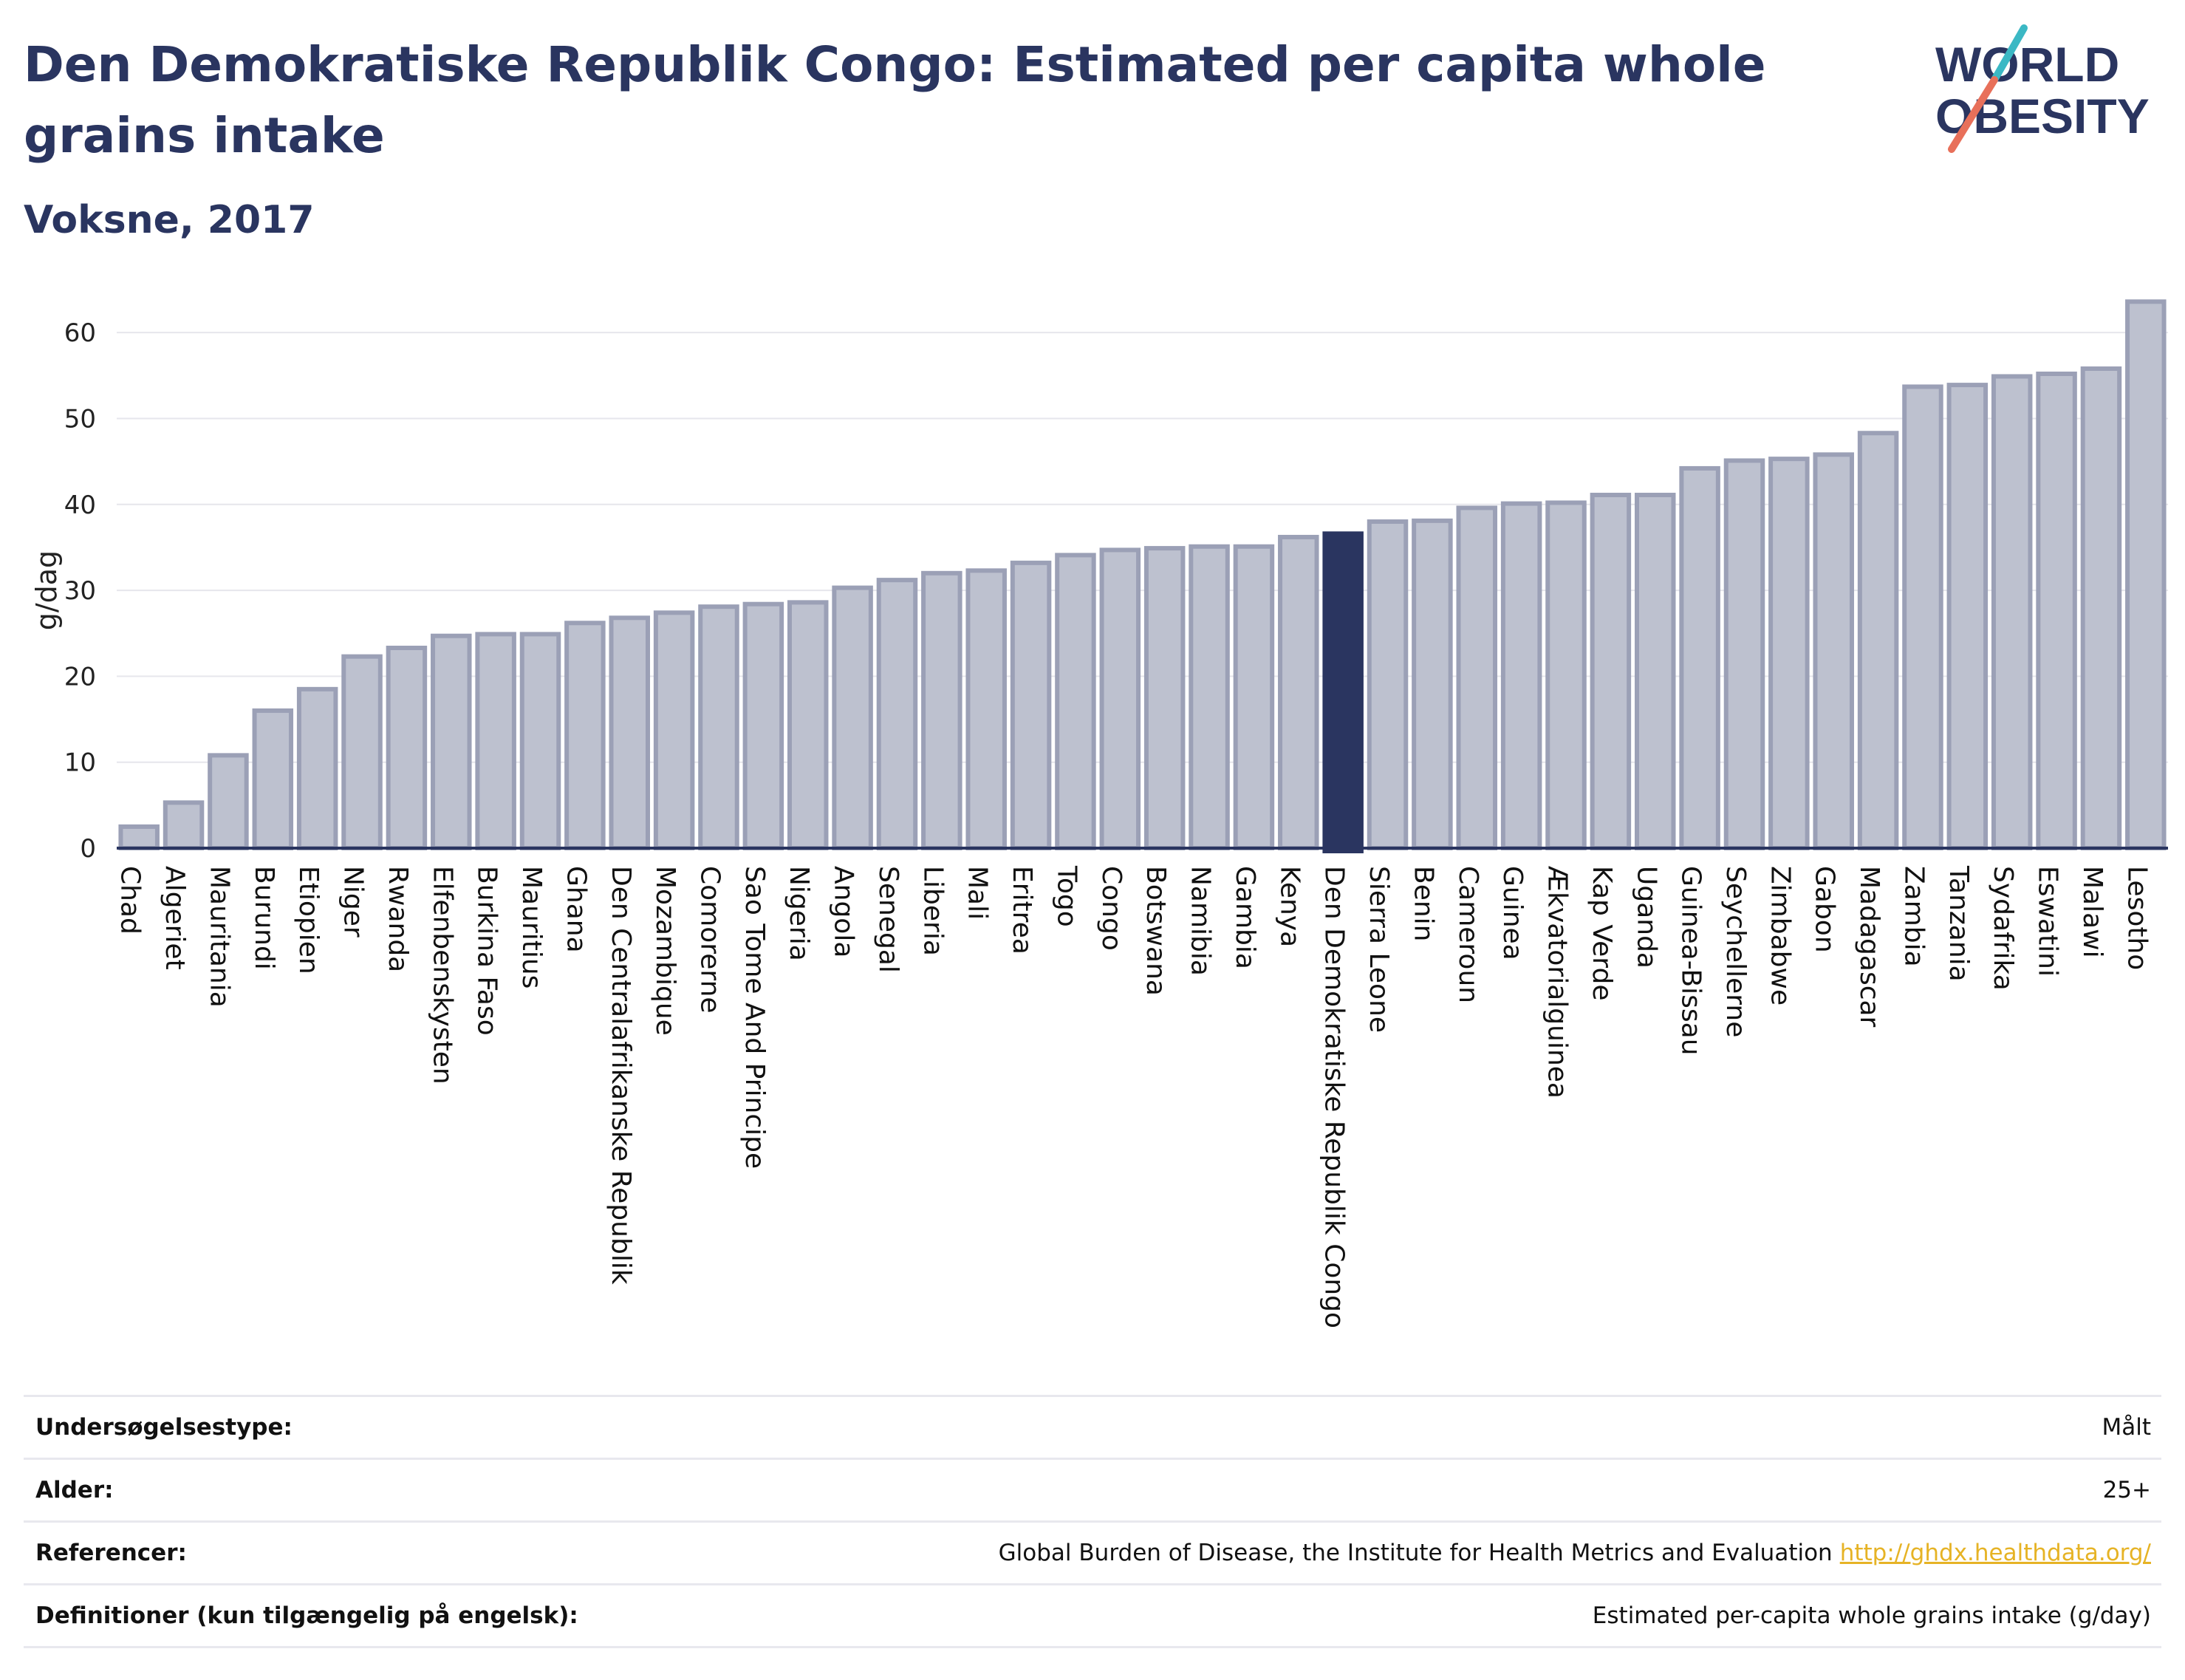 The image size is (2185, 1680). I want to click on y-tick-label: 30, so click(80, 591).